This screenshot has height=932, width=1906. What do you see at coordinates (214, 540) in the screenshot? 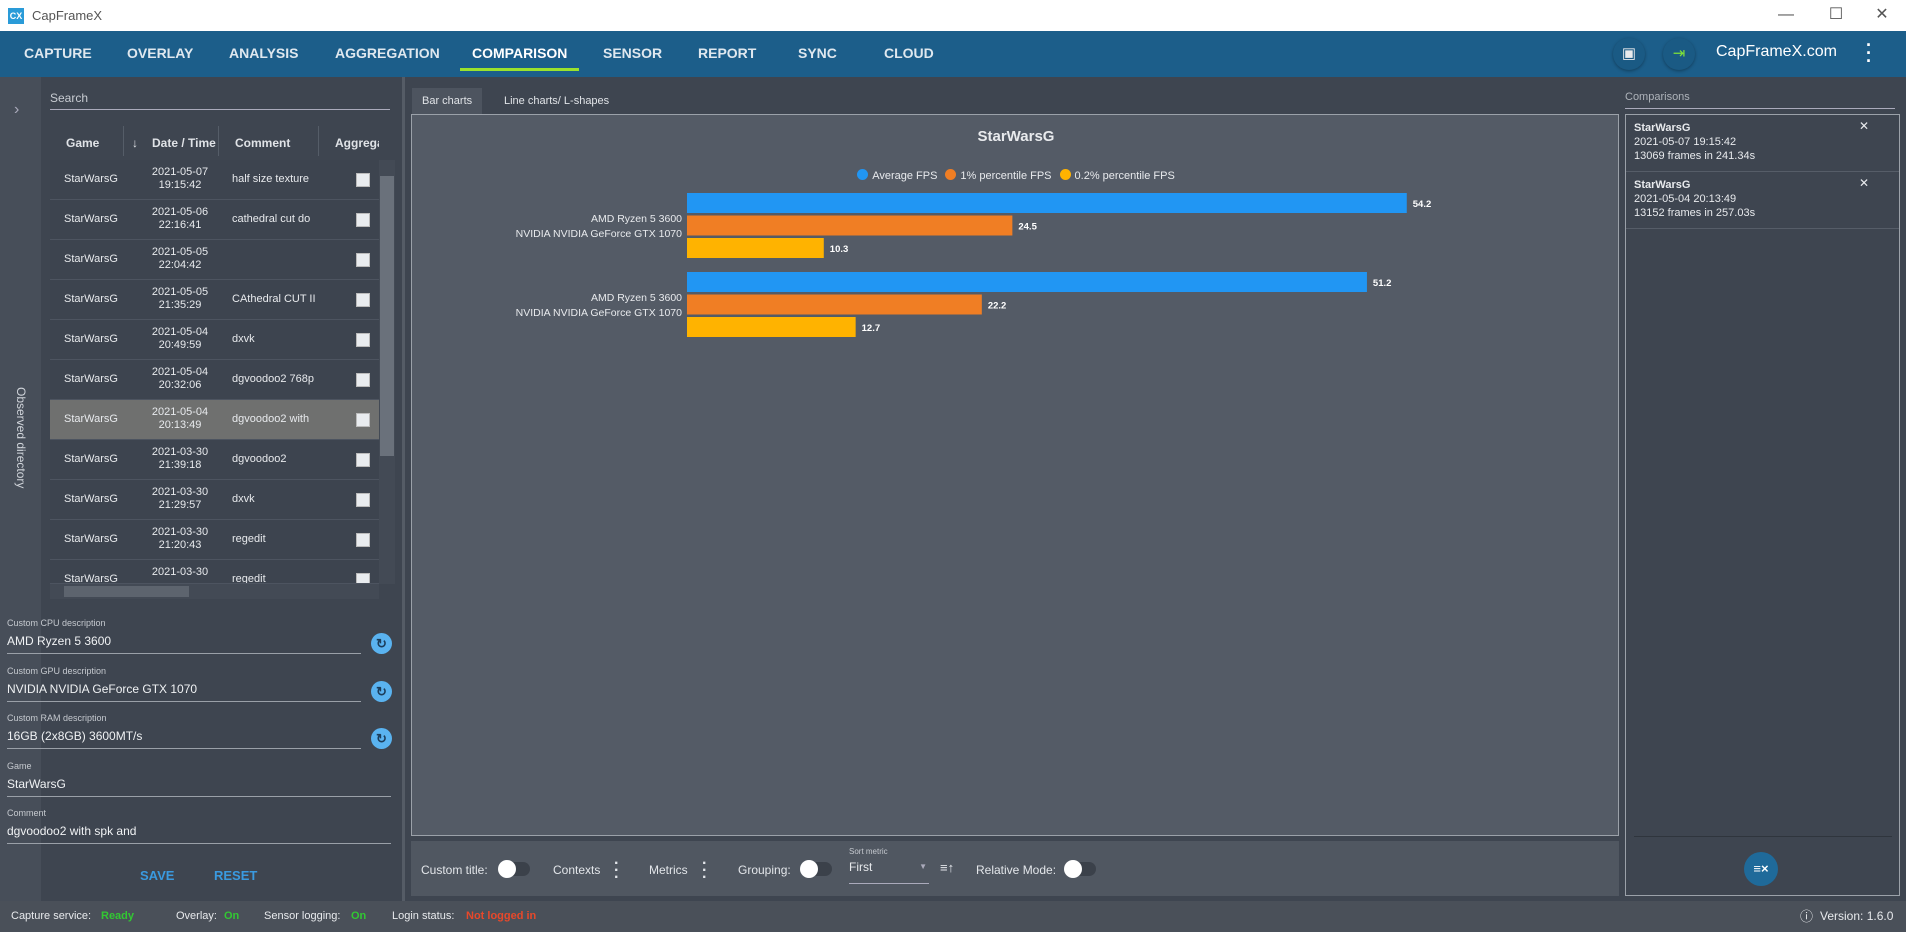
I see `table-row: StarWarsG 2021-03-30 21:20:43 regedit` at bounding box center [214, 540].